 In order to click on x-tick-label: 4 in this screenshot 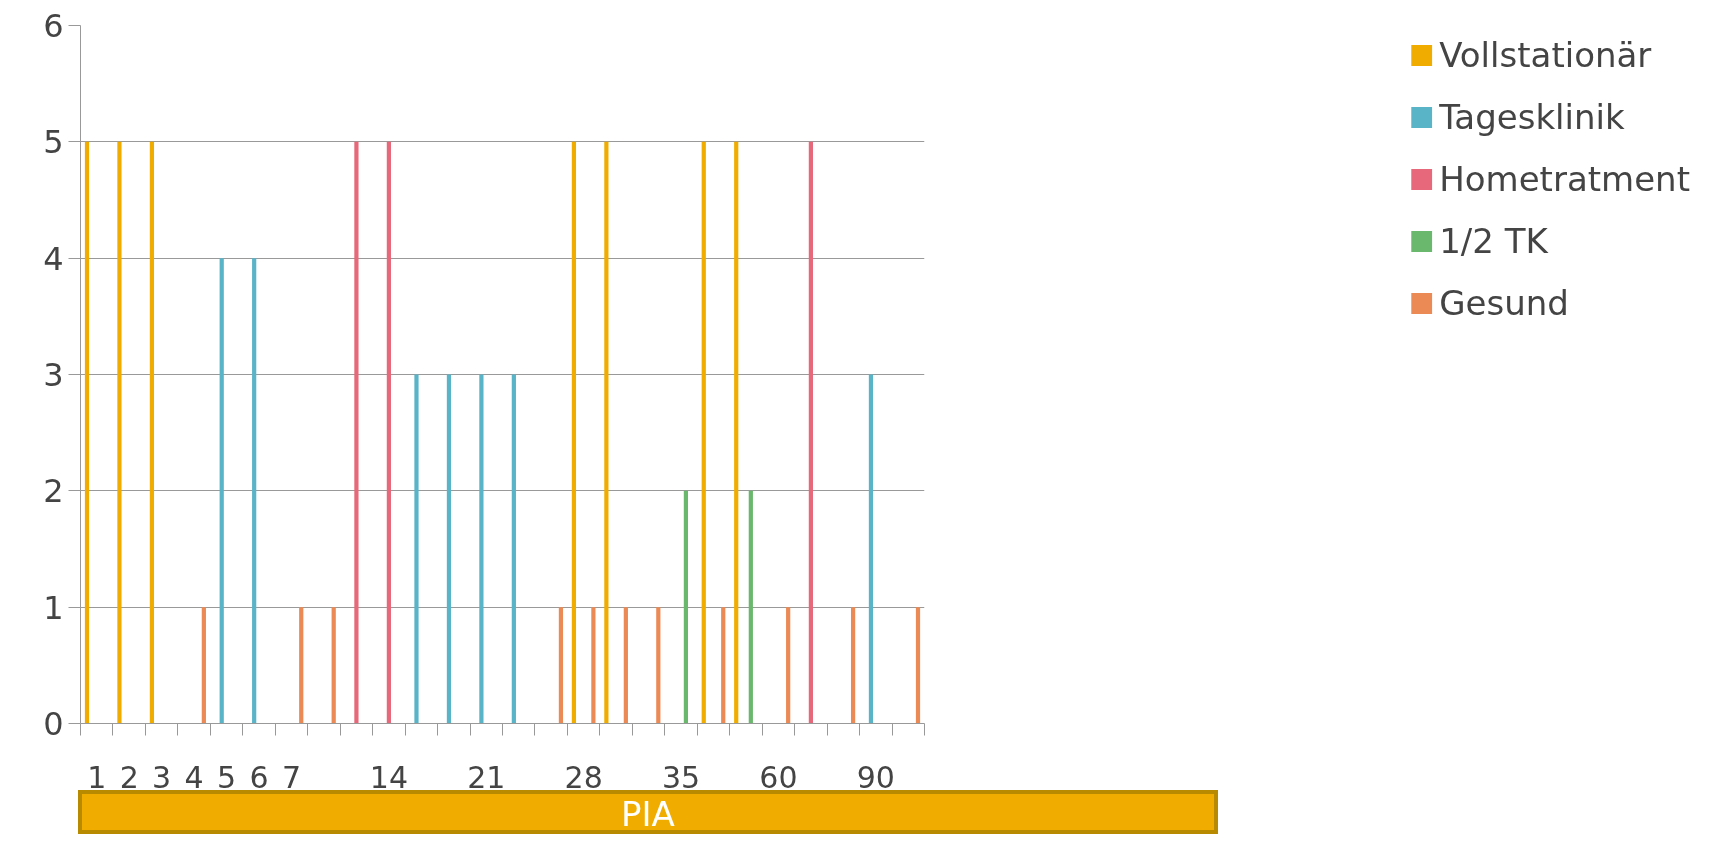, I will do `click(194, 777)`.